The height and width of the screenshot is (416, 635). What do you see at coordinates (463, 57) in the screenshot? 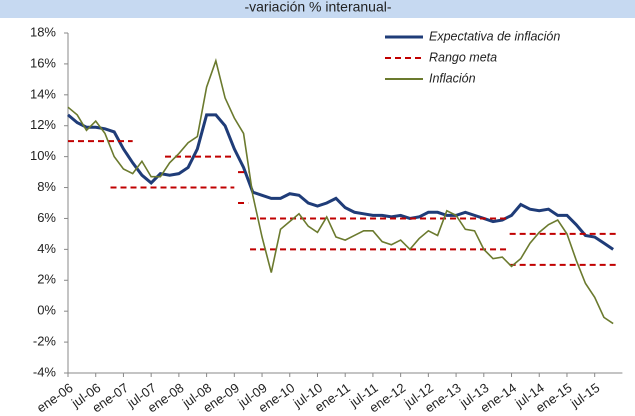
I see `legend-label: Rango meta` at bounding box center [463, 57].